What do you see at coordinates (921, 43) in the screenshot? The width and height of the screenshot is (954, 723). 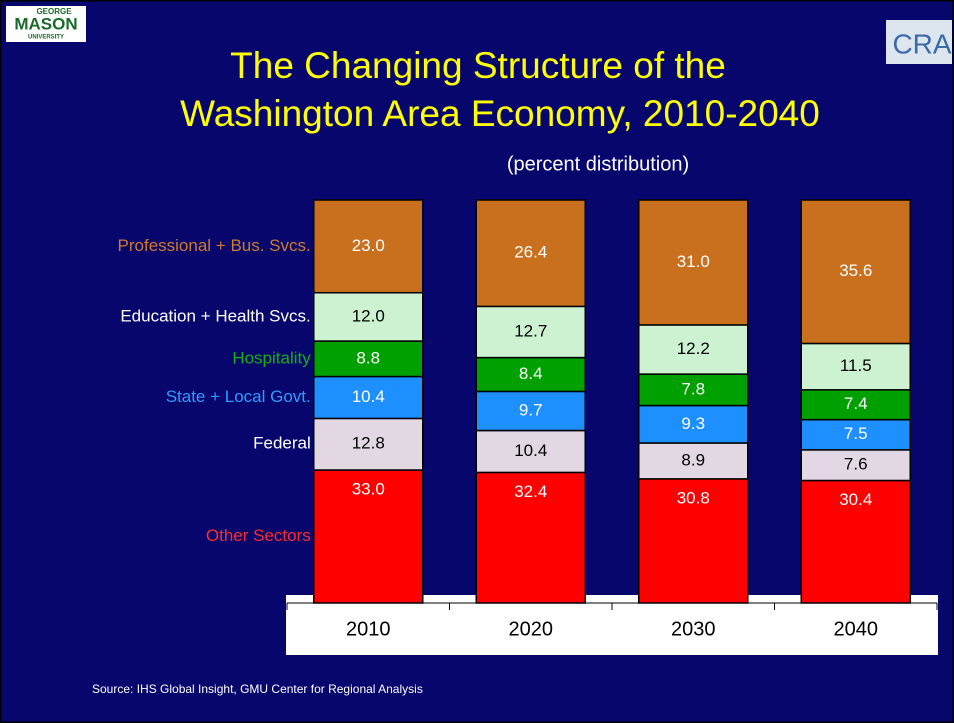 I see `logo-text: CRA` at bounding box center [921, 43].